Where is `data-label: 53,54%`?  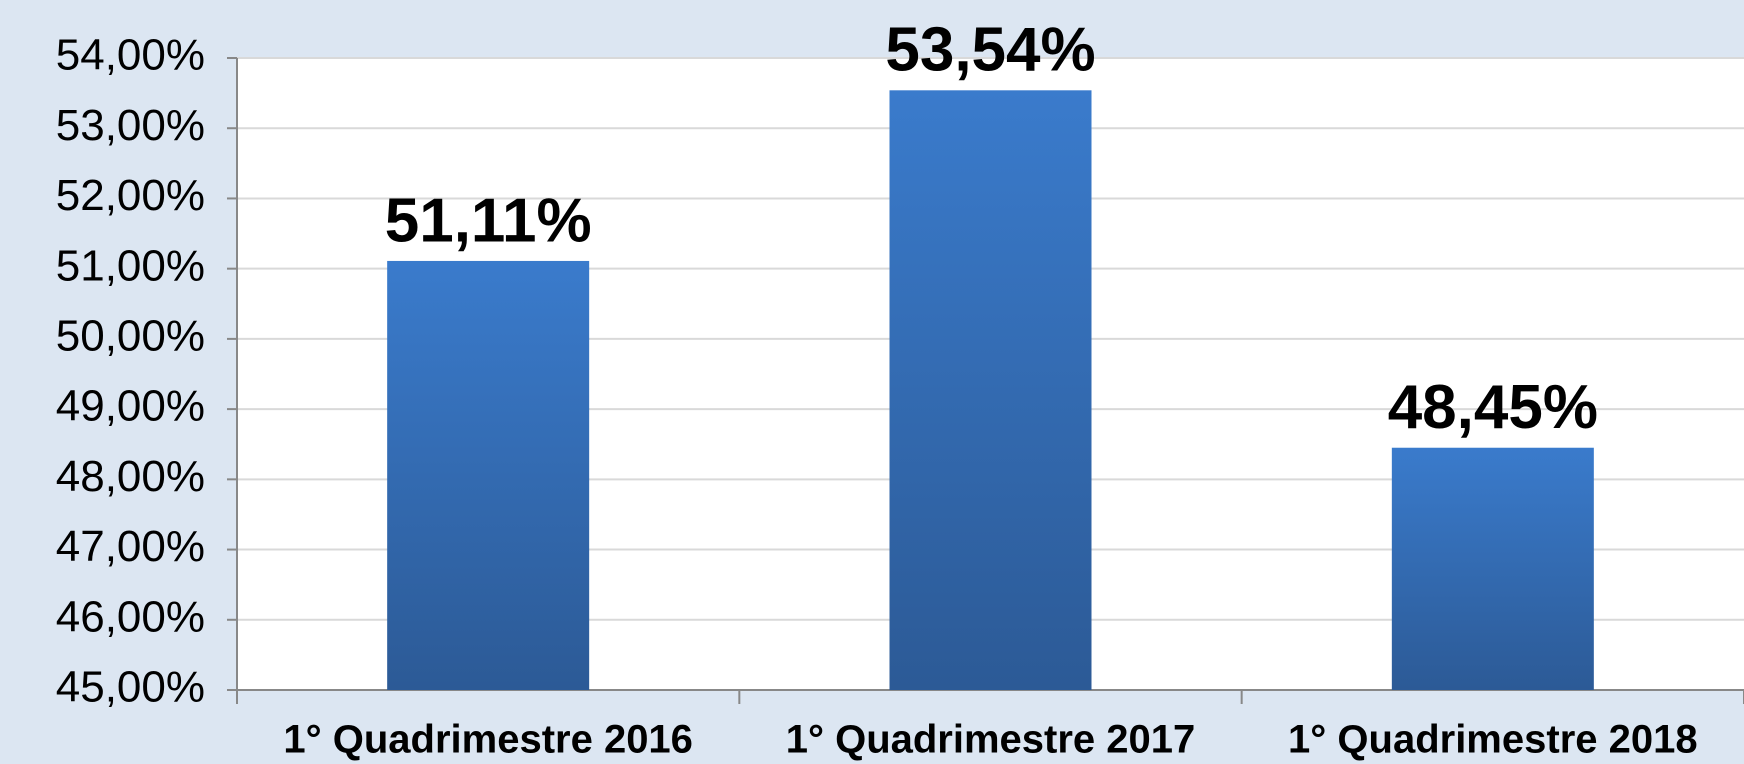 data-label: 53,54% is located at coordinates (990, 50).